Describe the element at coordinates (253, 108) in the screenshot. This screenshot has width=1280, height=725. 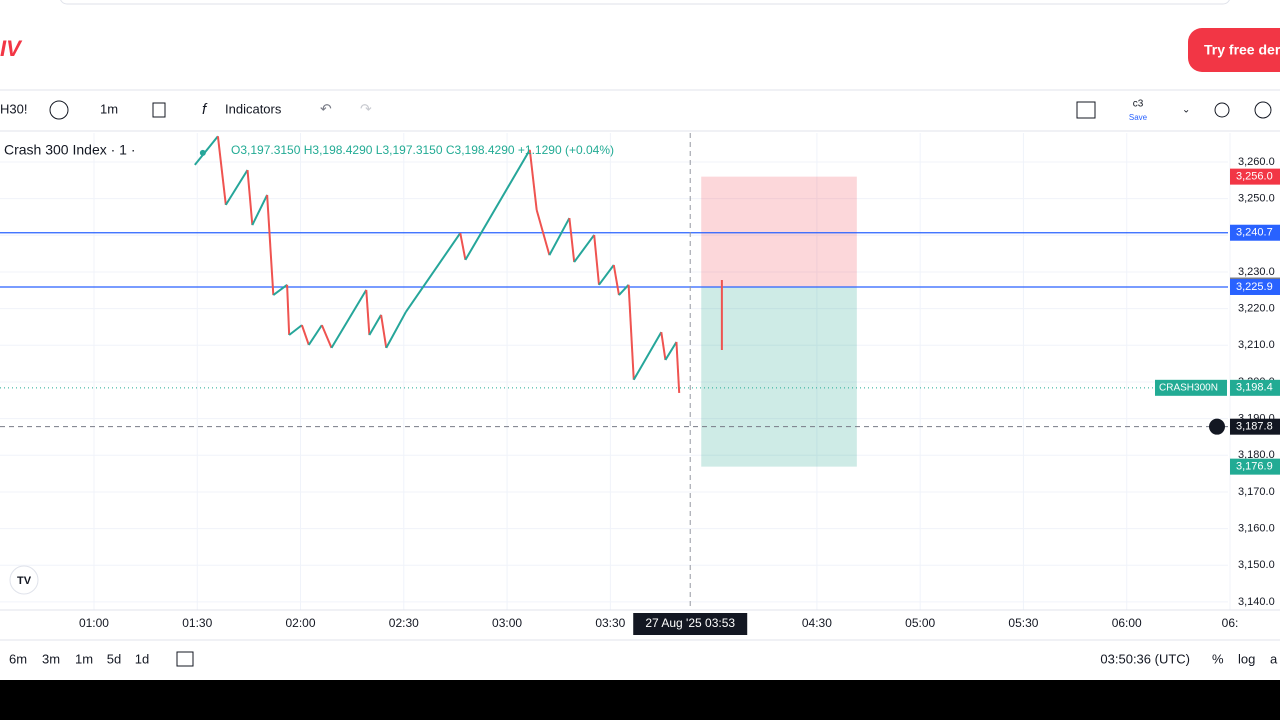
I see `indicators: Indicators` at that location.